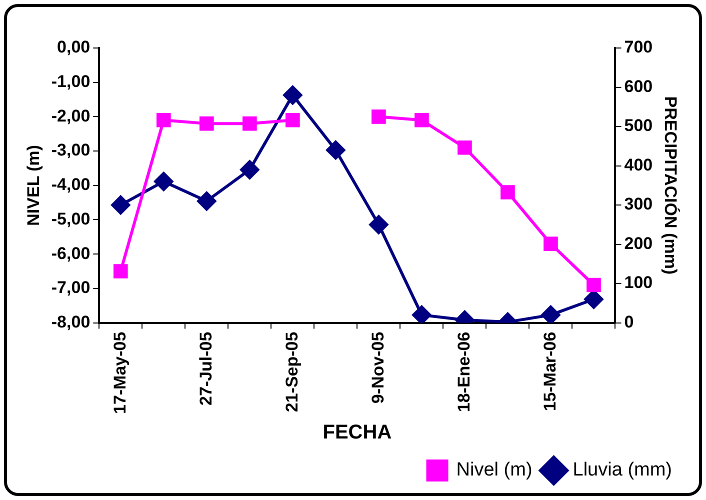  What do you see at coordinates (464, 372) in the screenshot?
I see `x-tick-label: 18-Ene-06` at bounding box center [464, 372].